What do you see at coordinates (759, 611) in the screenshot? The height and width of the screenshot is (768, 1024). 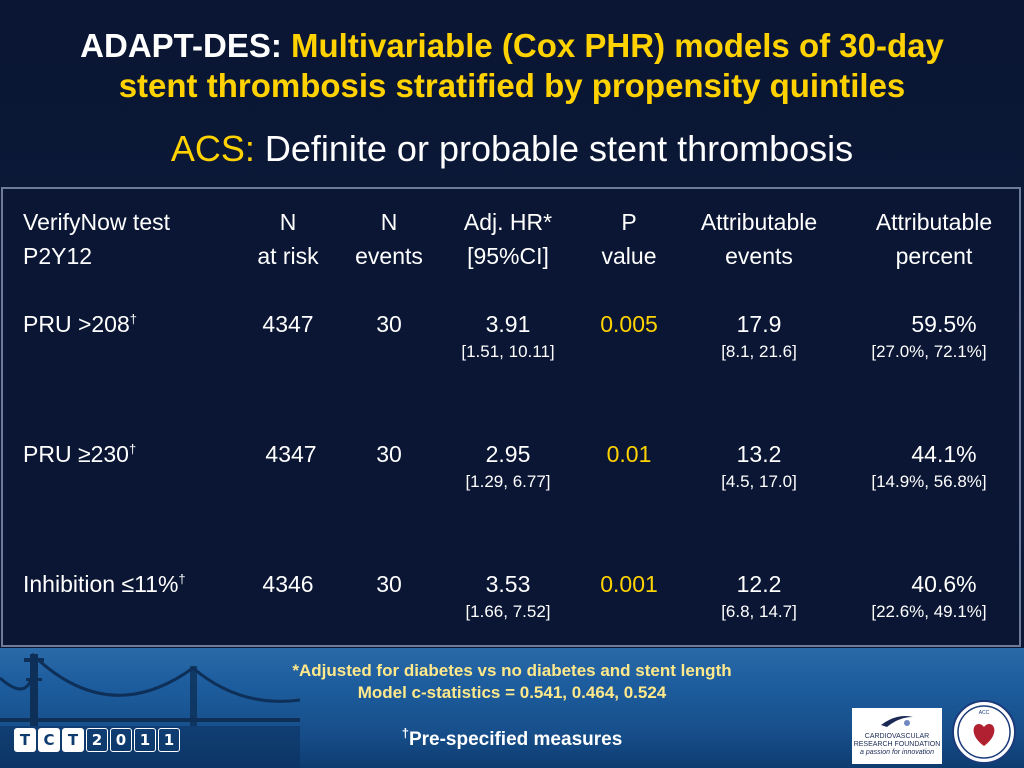 I see `row-attr-events-ci: [6.8, 14.7]` at bounding box center [759, 611].